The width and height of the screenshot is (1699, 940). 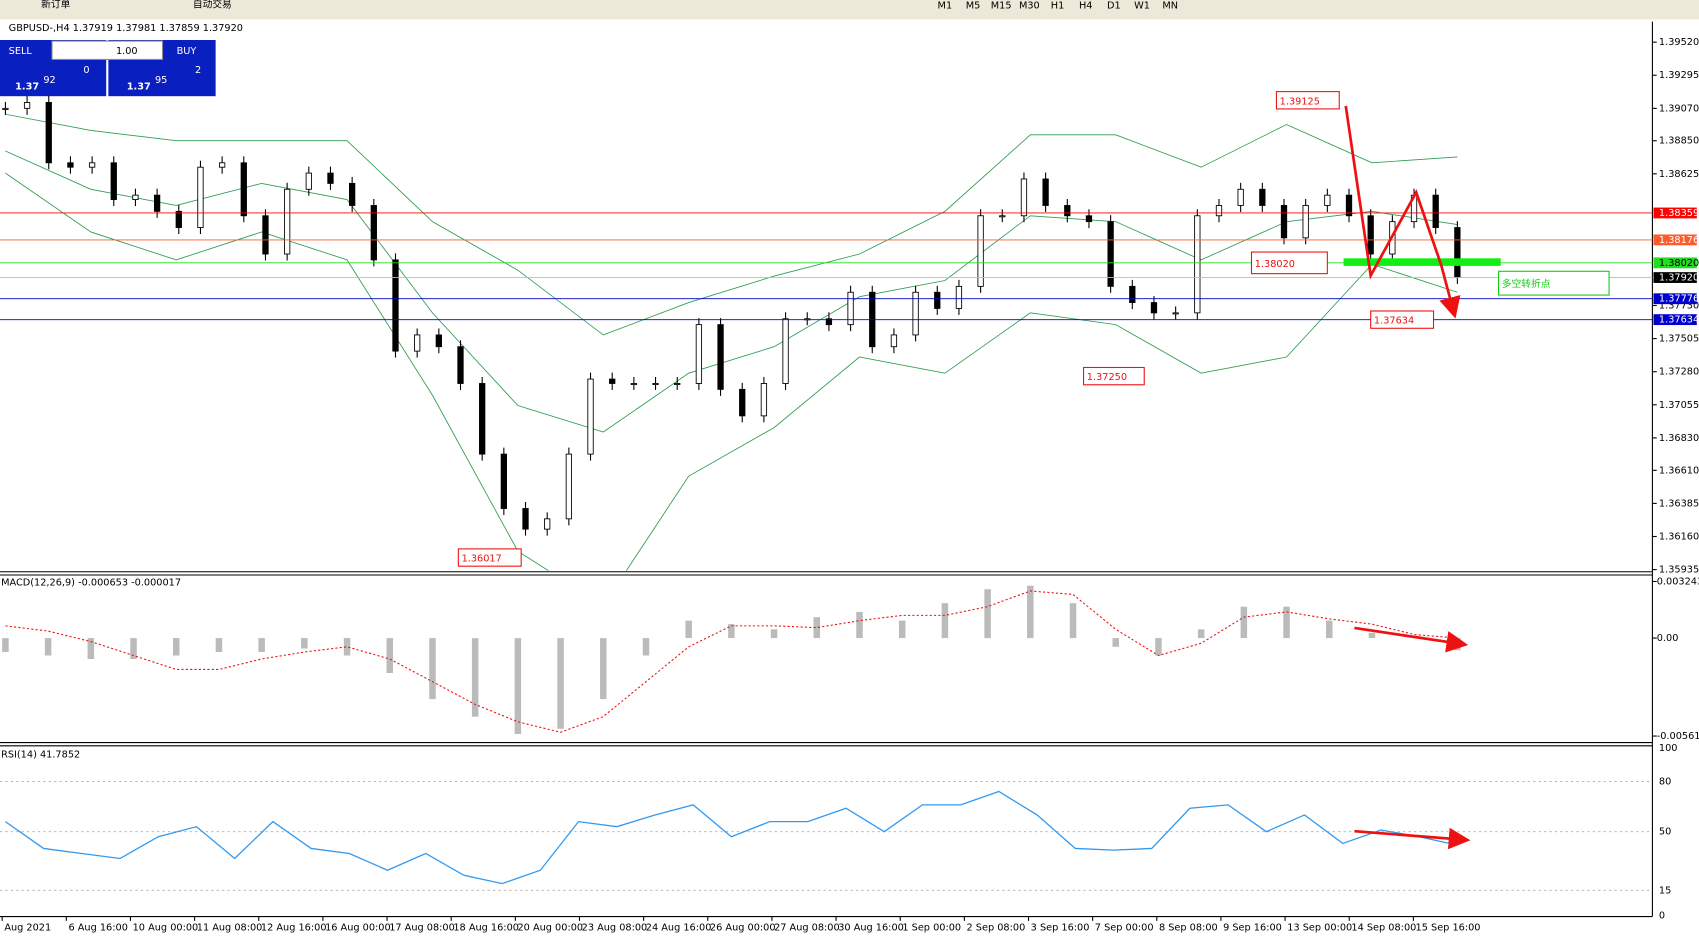 I want to click on x-tick-label: 30 Aug 16:00, so click(x=871, y=927).